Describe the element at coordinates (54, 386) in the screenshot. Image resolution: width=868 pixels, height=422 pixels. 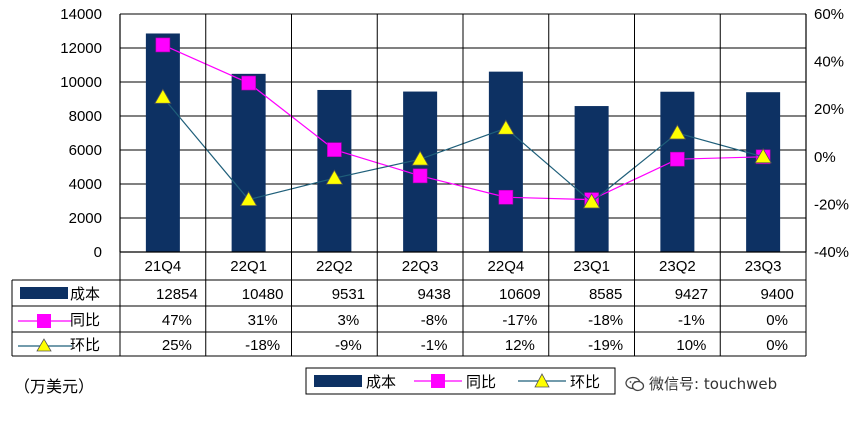
I see `unit-label: （万美元）` at that location.